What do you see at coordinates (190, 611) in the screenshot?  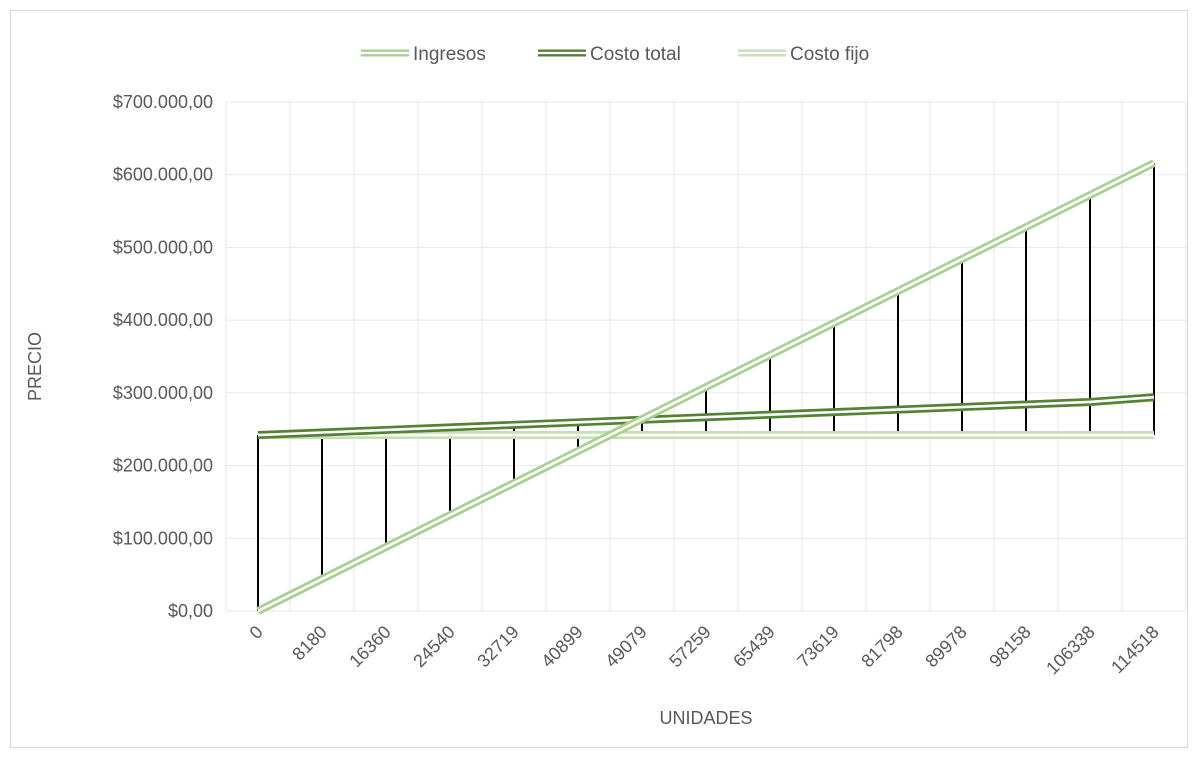 I see `y-tick-label: $0,00` at bounding box center [190, 611].